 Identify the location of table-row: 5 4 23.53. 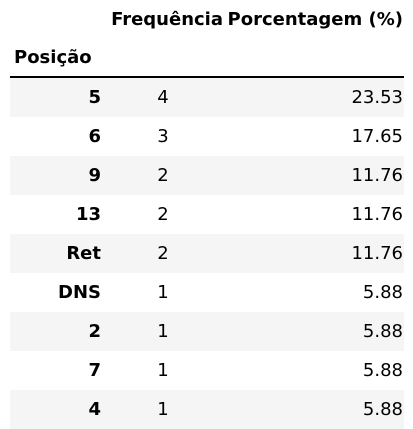
(207, 97).